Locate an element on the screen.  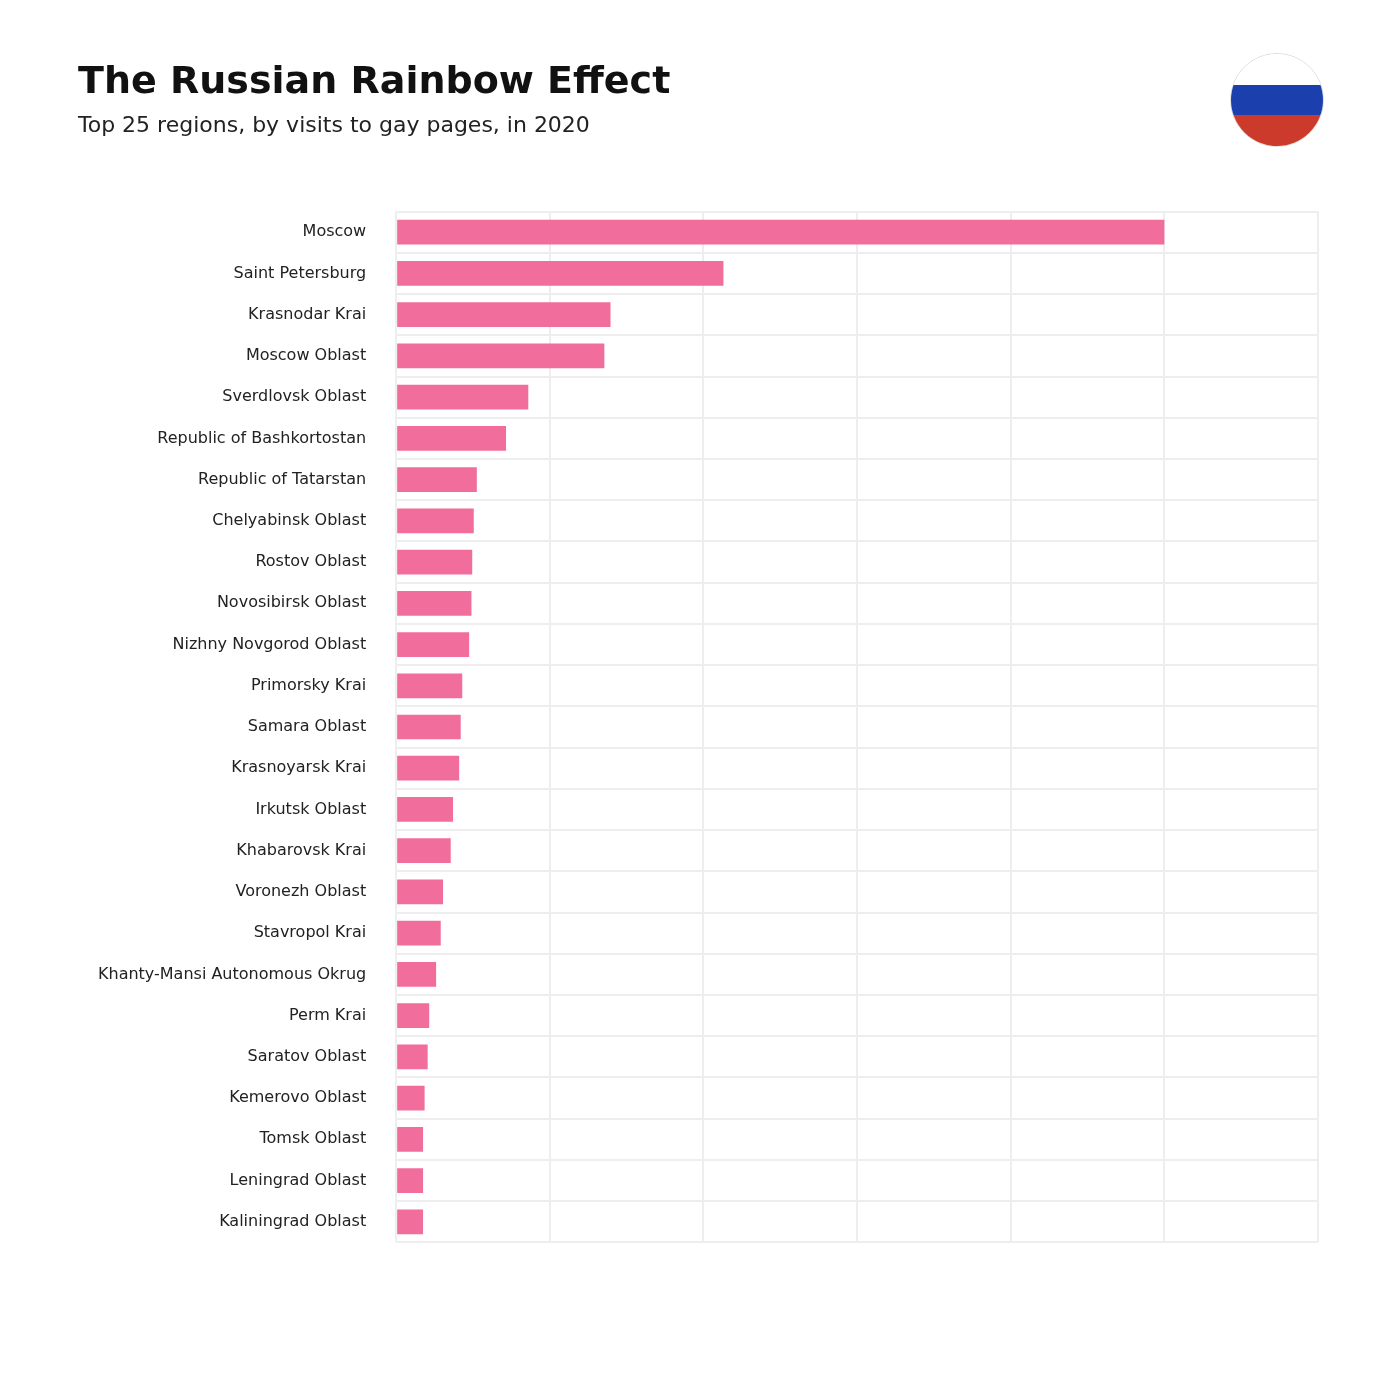
y-tick-label: Saratov Oblast is located at coordinates (307, 1056).